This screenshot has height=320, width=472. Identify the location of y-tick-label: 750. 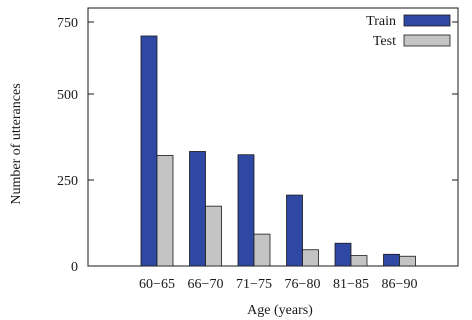
(67, 23).